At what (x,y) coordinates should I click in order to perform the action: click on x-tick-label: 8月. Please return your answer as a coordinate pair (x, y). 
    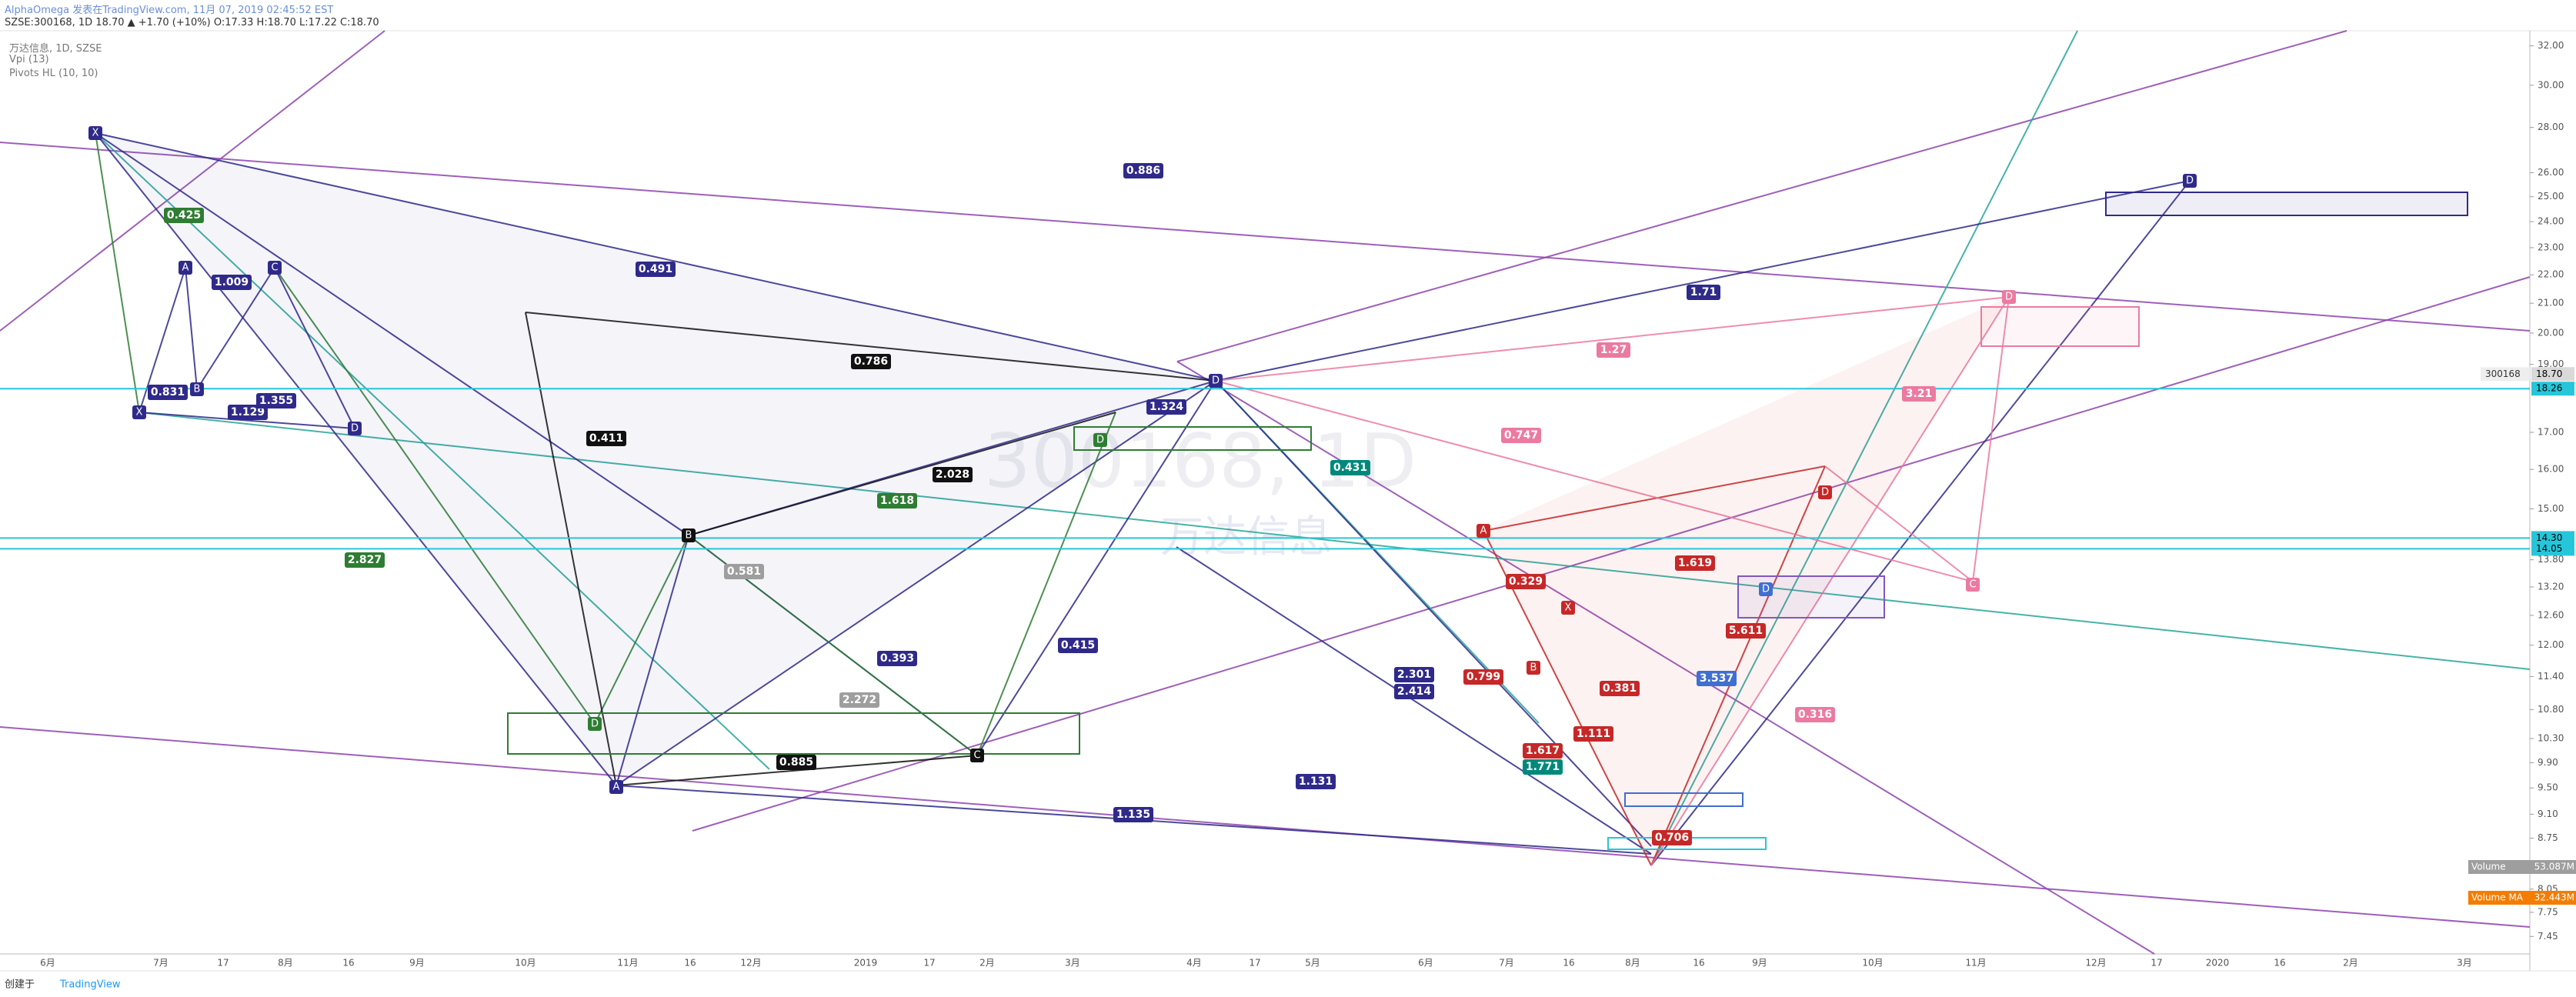
    Looking at the image, I should click on (1633, 964).